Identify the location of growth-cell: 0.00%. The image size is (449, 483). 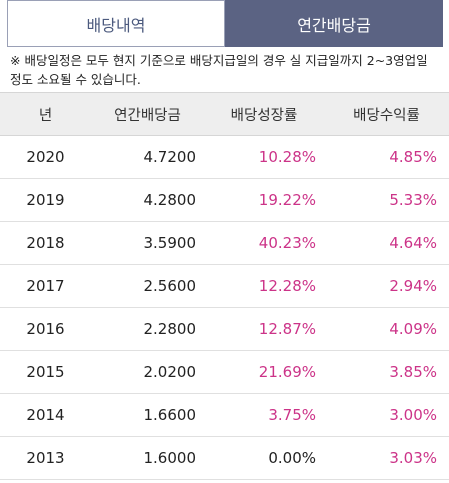
(292, 458).